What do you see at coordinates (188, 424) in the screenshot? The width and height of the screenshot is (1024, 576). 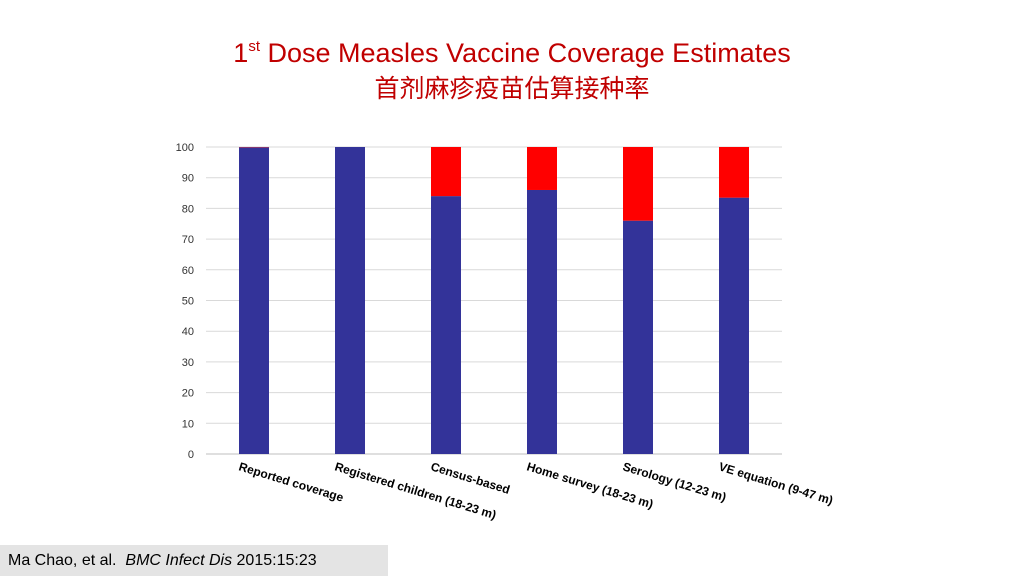 I see `y-tick-label: 10` at bounding box center [188, 424].